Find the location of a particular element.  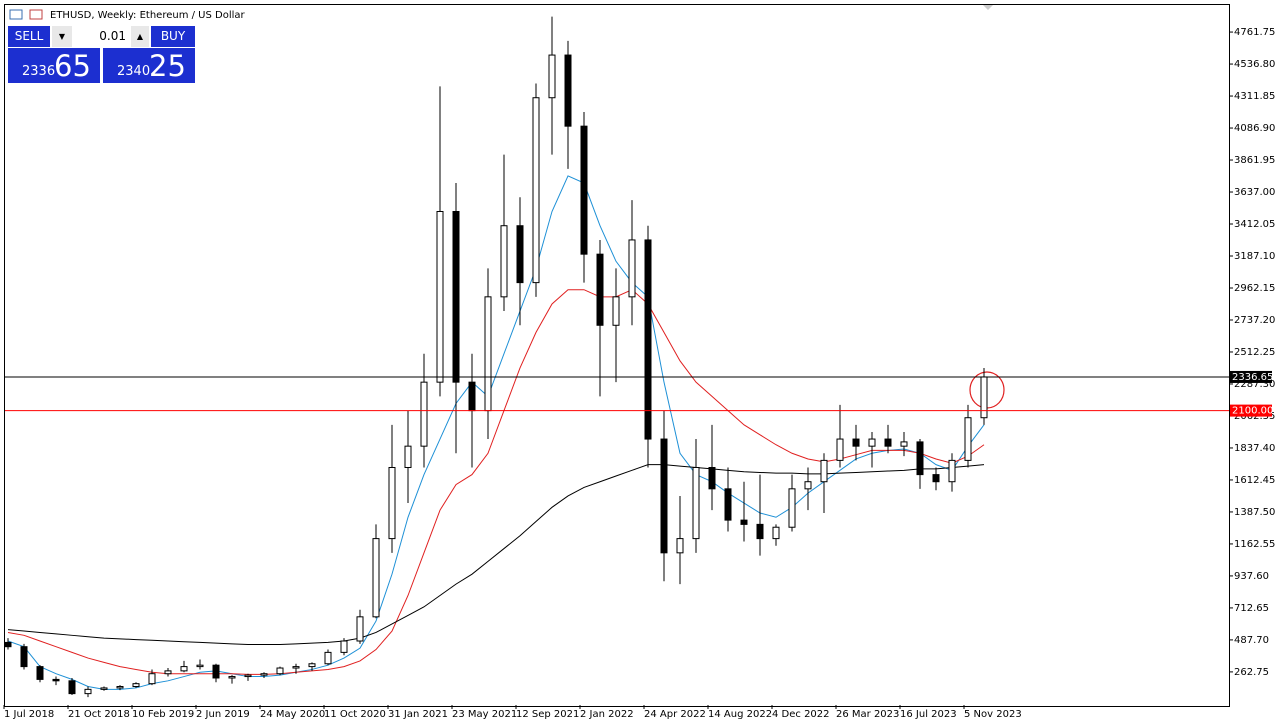

trade-panel: SELL ▼ 0.01 ▲ BUY 2336 65 2340 25 is located at coordinates (101, 54).